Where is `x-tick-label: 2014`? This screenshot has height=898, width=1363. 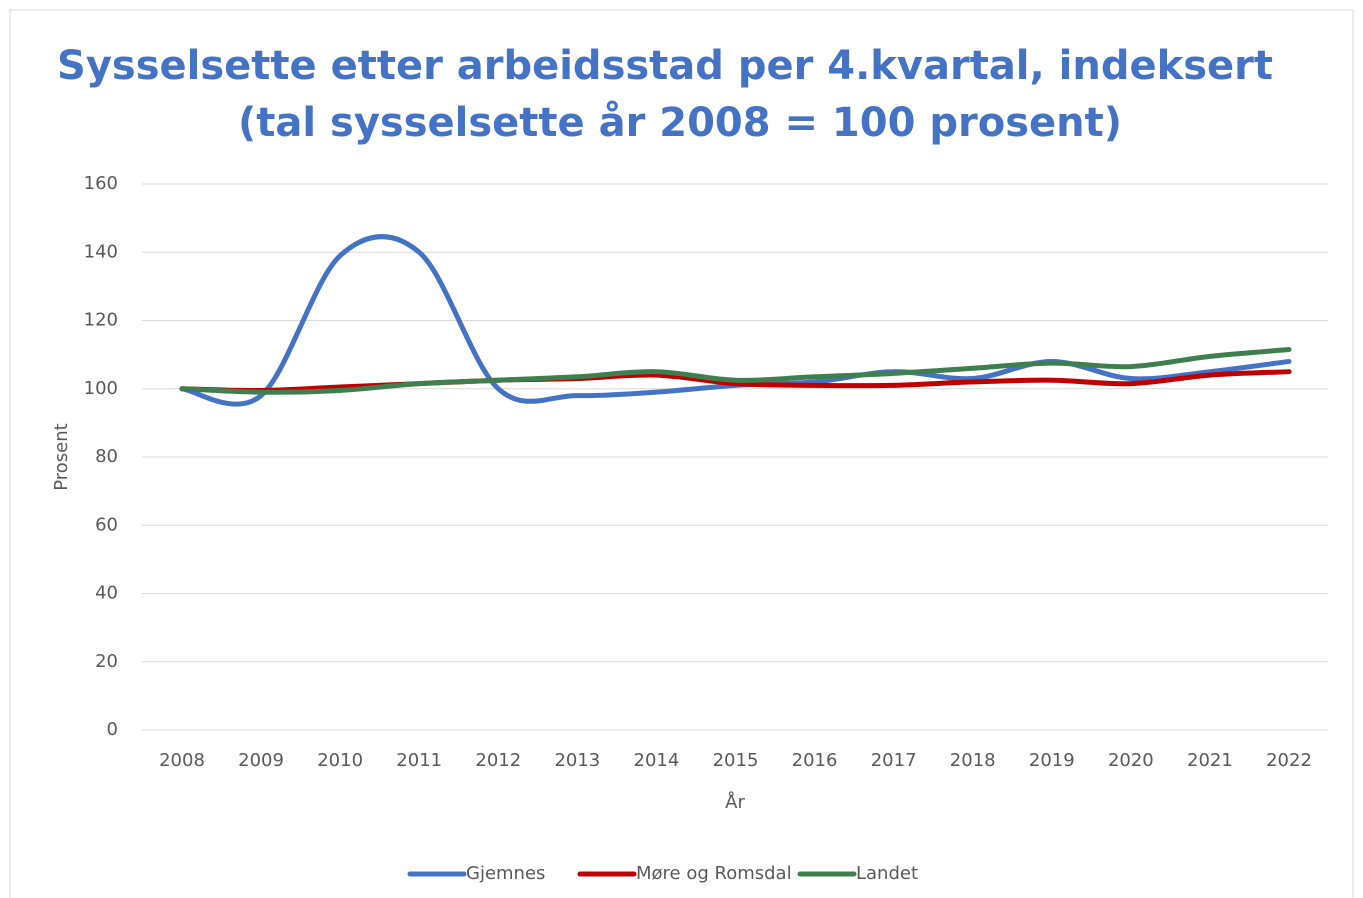
x-tick-label: 2014 is located at coordinates (657, 760).